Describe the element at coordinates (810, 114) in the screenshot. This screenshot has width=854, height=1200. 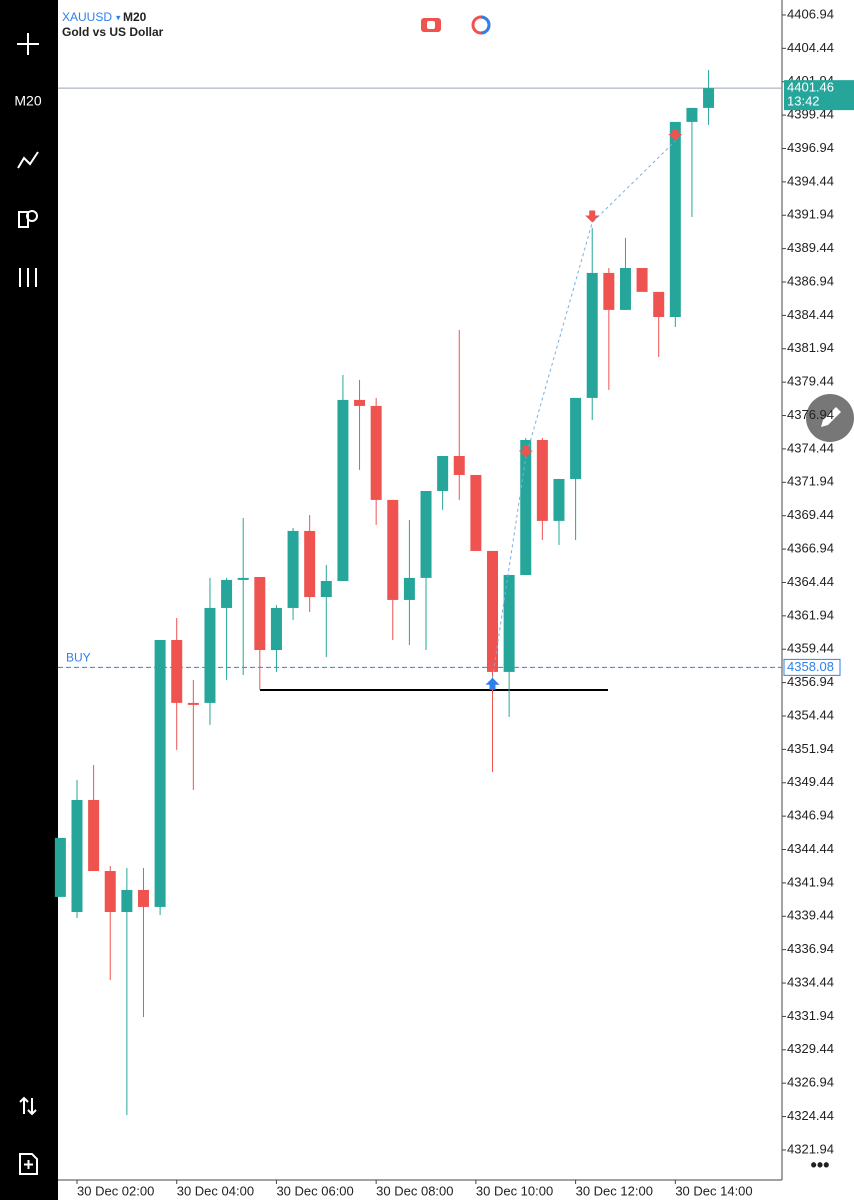
I see `y-tick-label: 4399.44` at that location.